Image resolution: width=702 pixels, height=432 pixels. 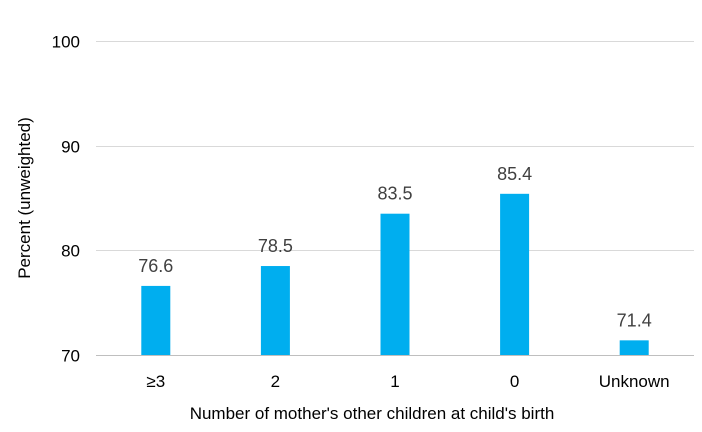 I want to click on x-tick-label: 1, so click(x=394, y=381).